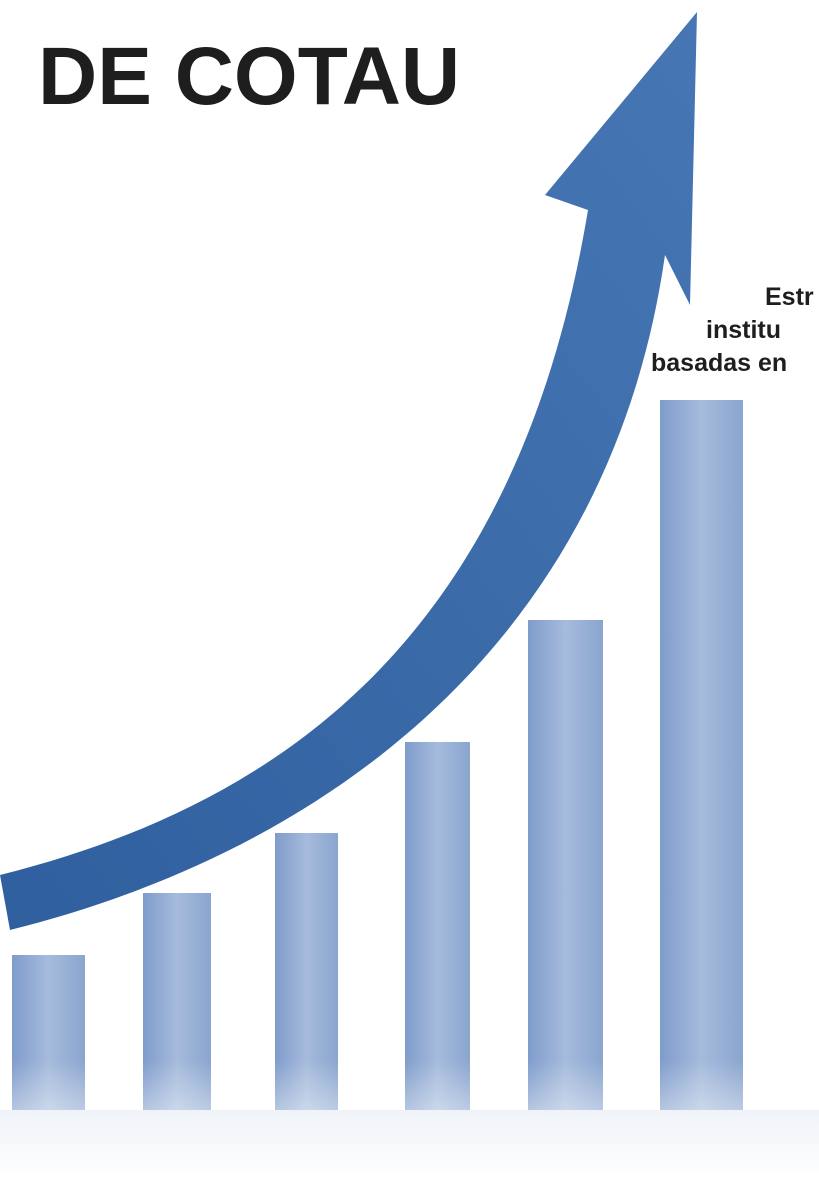 Image resolution: width=819 pixels, height=1180 pixels. What do you see at coordinates (719, 363) in the screenshot?
I see `side-text: basadas en` at bounding box center [719, 363].